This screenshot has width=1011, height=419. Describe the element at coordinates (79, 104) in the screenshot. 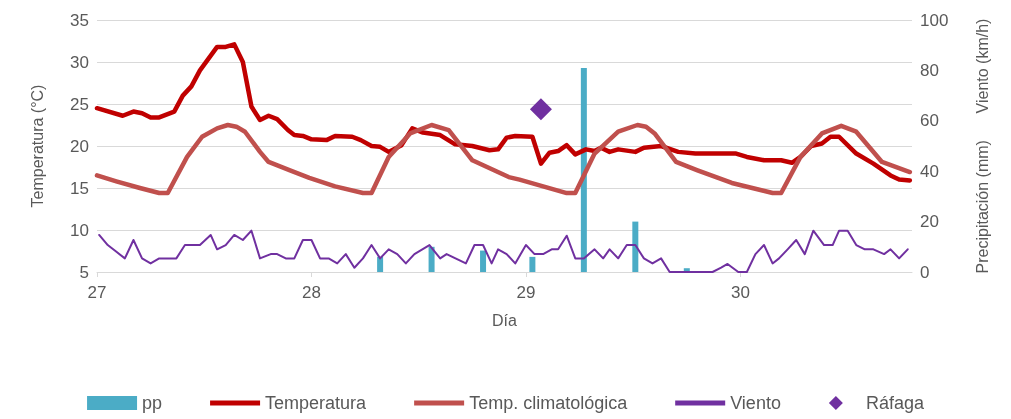

I see `y-tick-label: 25` at that location.